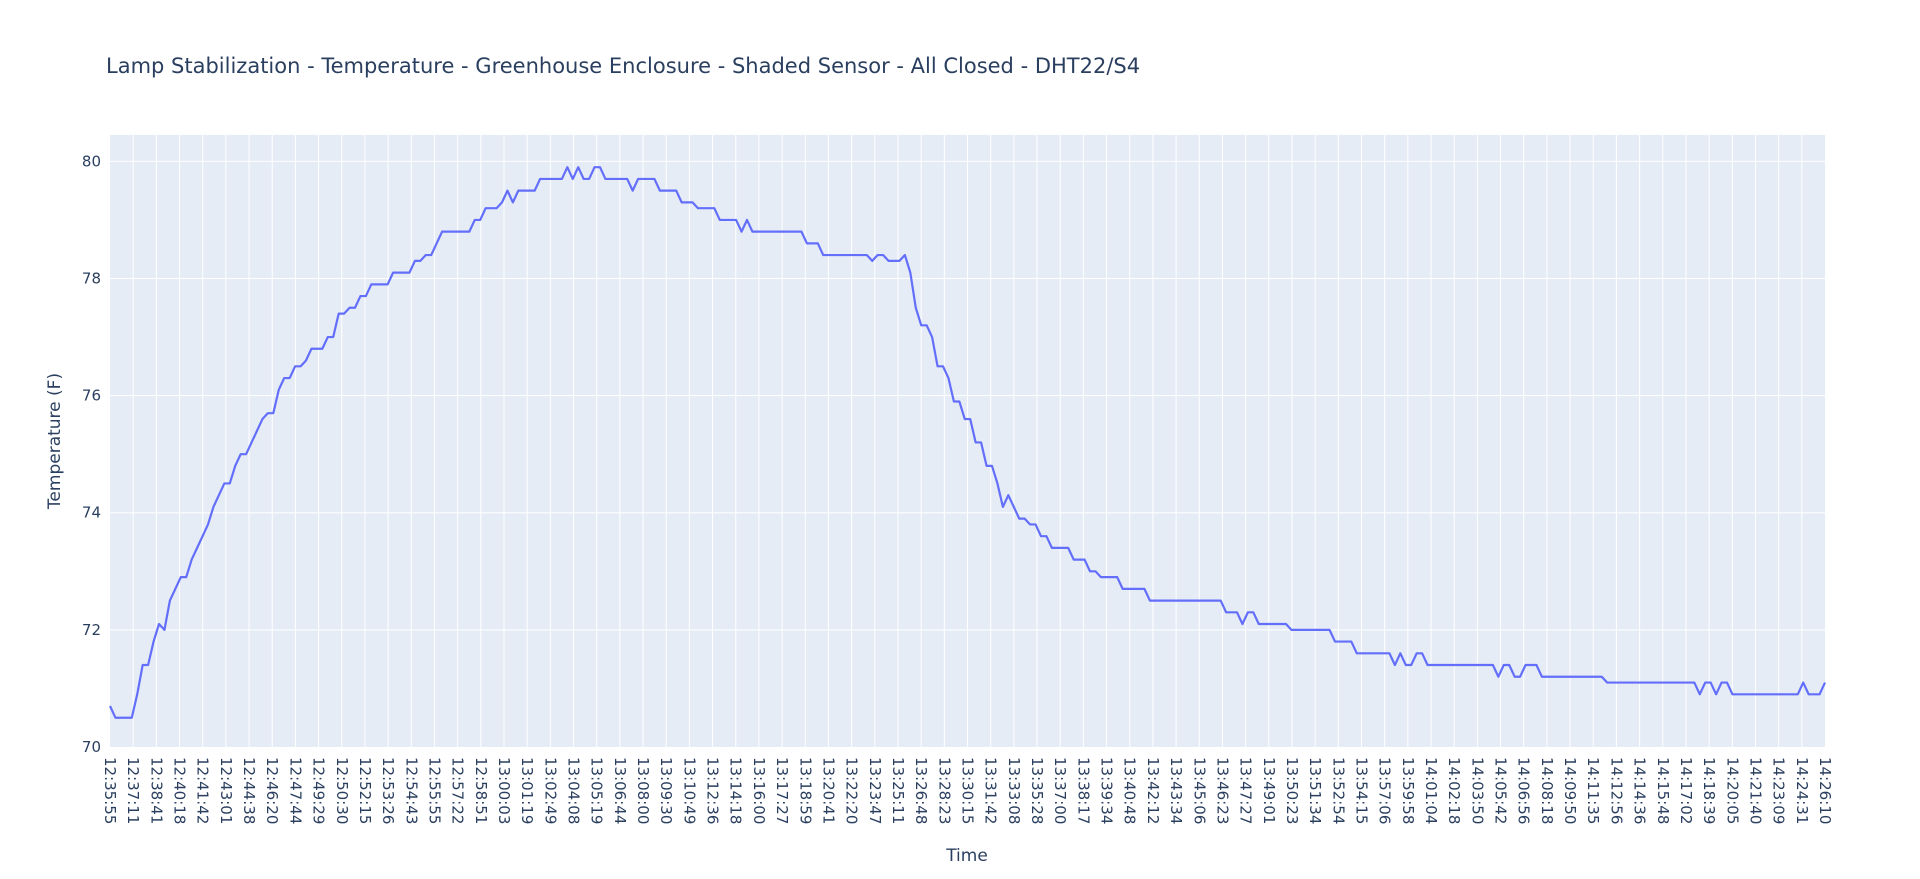  I want to click on x-tick-label: 12:38:41, so click(156, 790).